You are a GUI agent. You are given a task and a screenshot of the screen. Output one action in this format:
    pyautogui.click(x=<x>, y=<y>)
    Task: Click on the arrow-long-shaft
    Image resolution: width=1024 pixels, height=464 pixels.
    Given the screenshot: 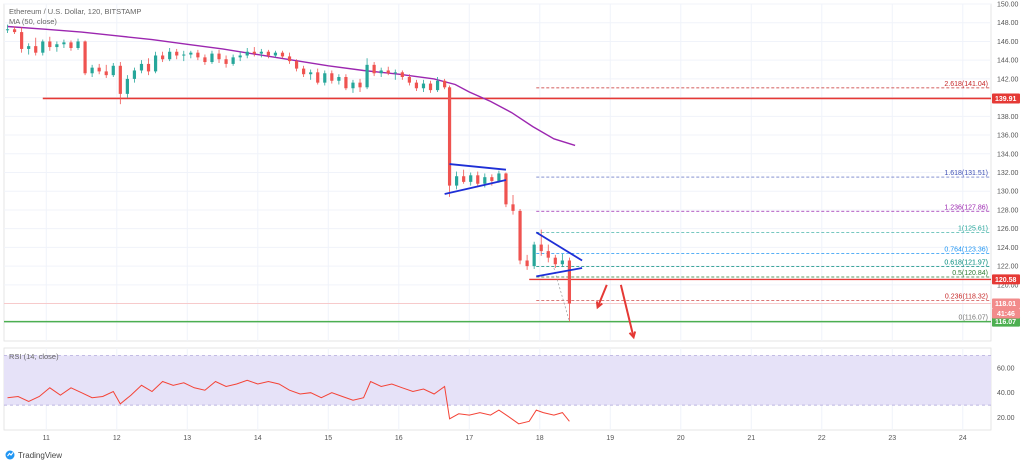 What is the action you would take?
    pyautogui.click(x=627, y=311)
    